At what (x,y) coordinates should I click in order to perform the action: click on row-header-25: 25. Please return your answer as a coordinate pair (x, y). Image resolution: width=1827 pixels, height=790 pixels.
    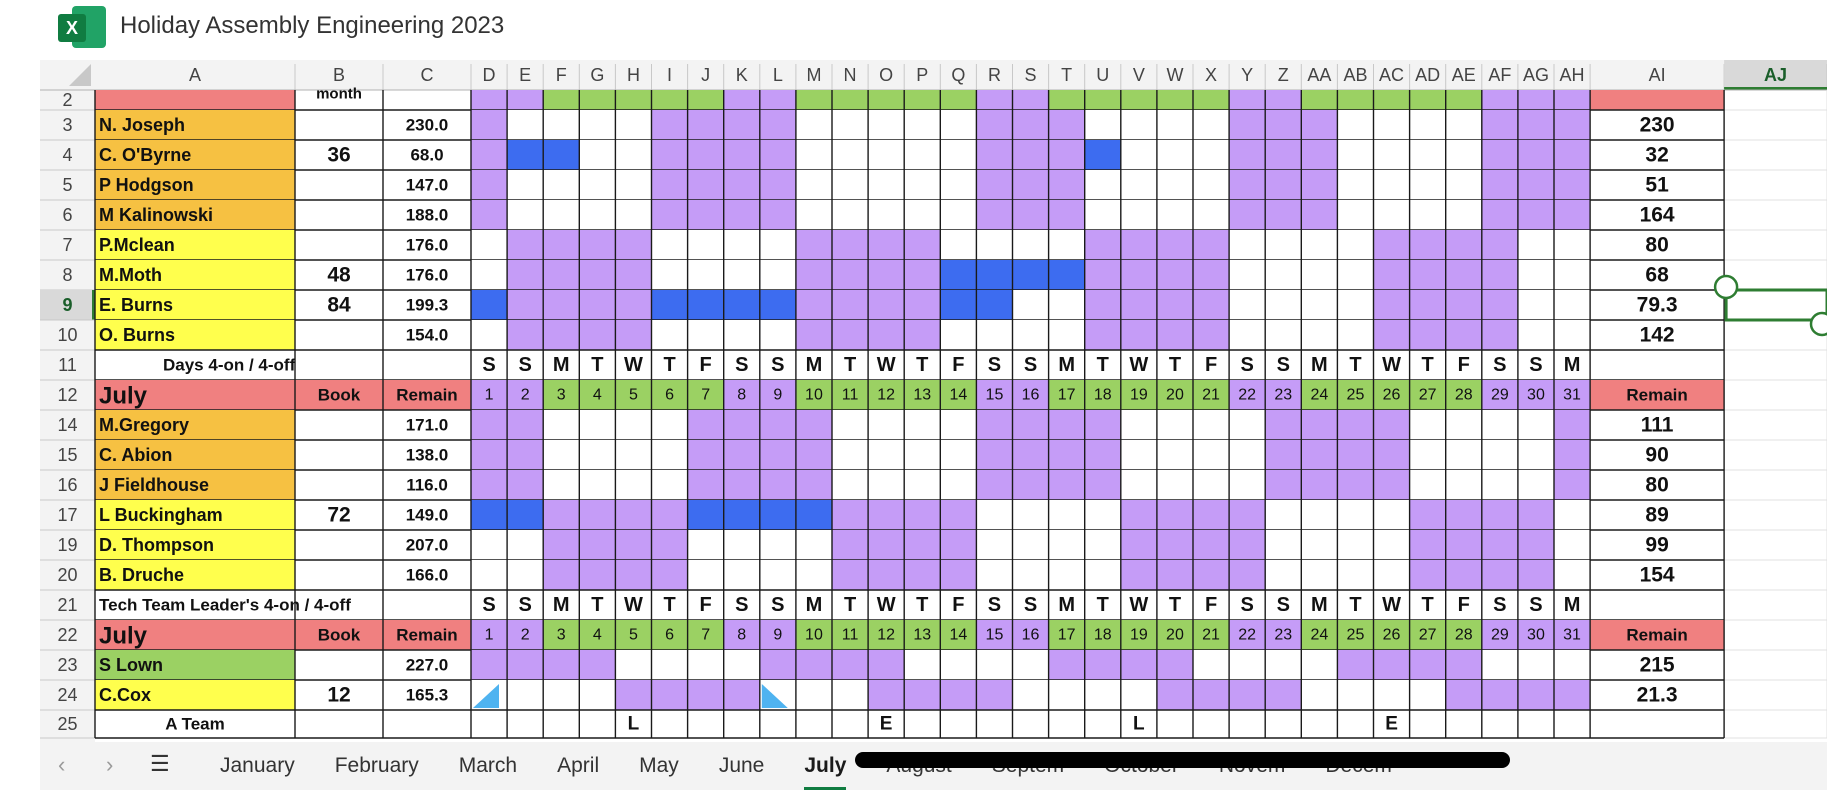
    Looking at the image, I should click on (67, 724).